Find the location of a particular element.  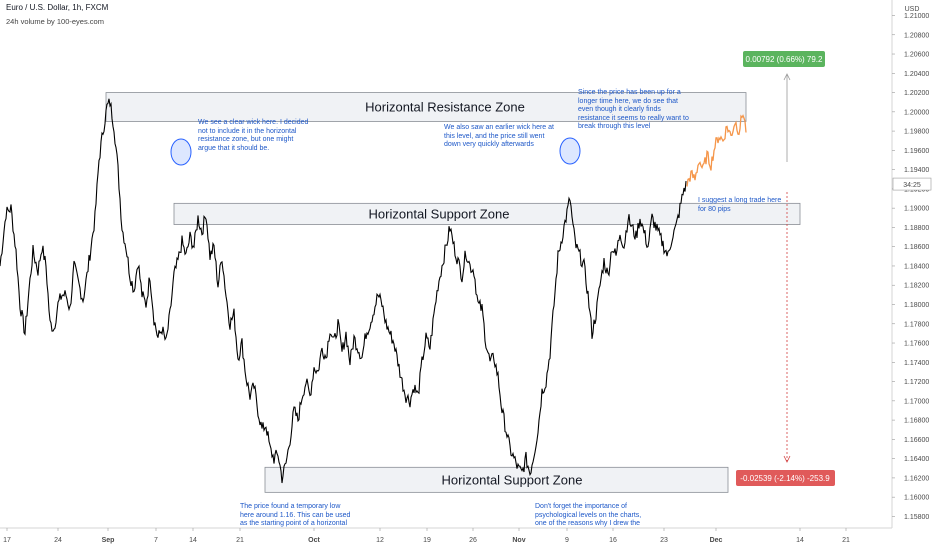

loss-badge-label: -0.02539 (-2.14%) -253.9 is located at coordinates (785, 478).